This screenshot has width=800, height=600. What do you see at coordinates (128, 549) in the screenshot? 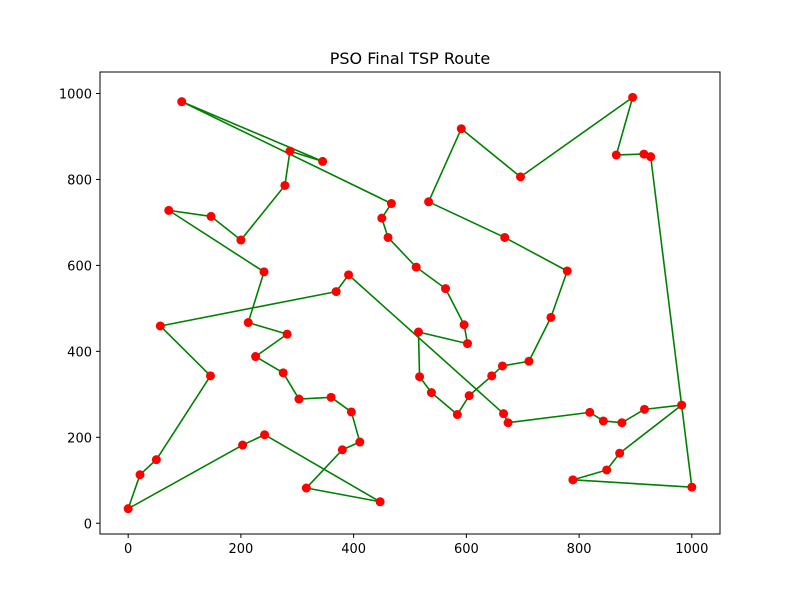
I see `x-tick-label: 0` at bounding box center [128, 549].